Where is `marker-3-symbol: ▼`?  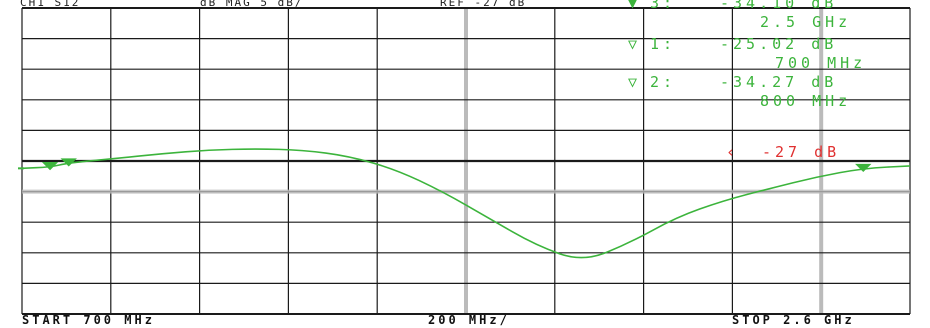 marker-3-symbol: ▼ is located at coordinates (635, 6).